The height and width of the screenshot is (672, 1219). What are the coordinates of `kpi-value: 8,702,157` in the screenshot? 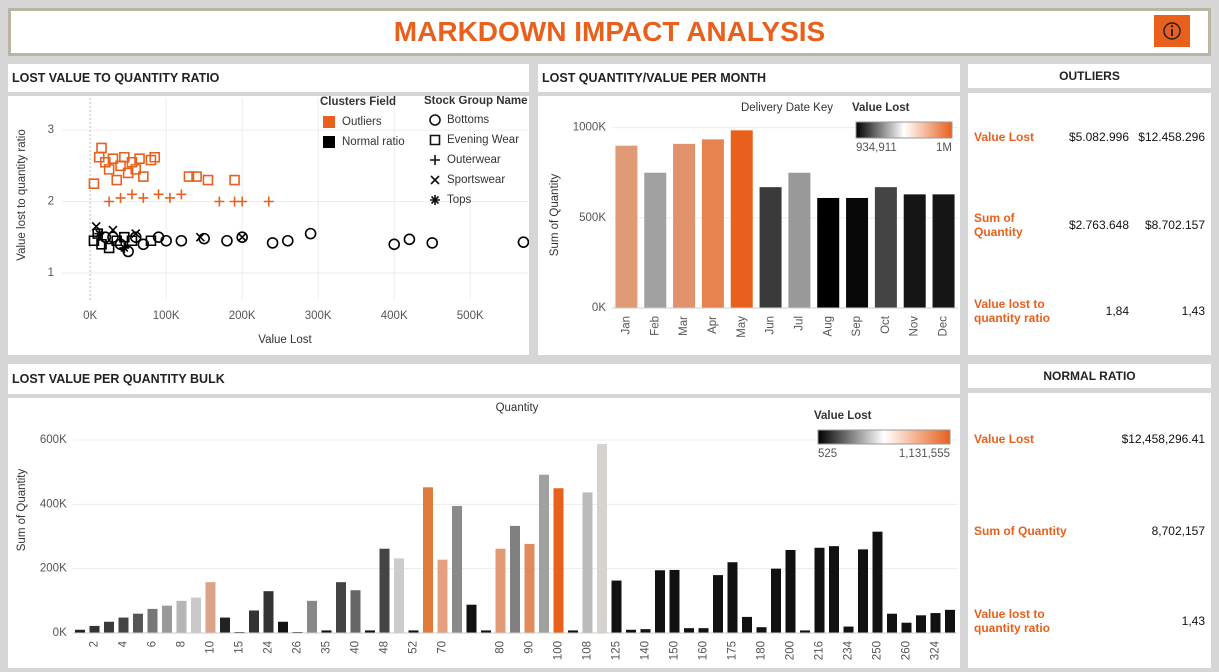 It's located at (1178, 531).